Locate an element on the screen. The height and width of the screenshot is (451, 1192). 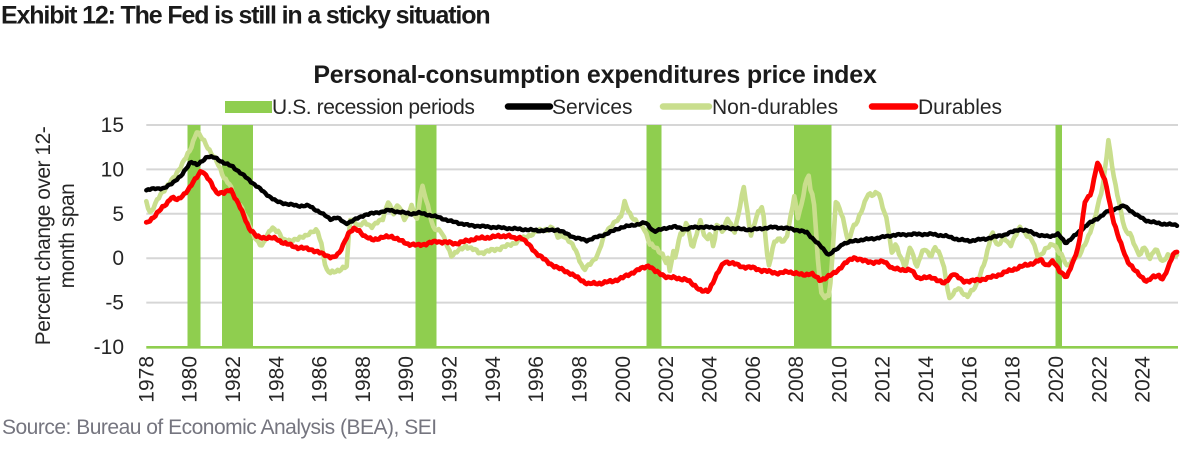
svg-text: U.S. recession periods is located at coordinates (373, 107).